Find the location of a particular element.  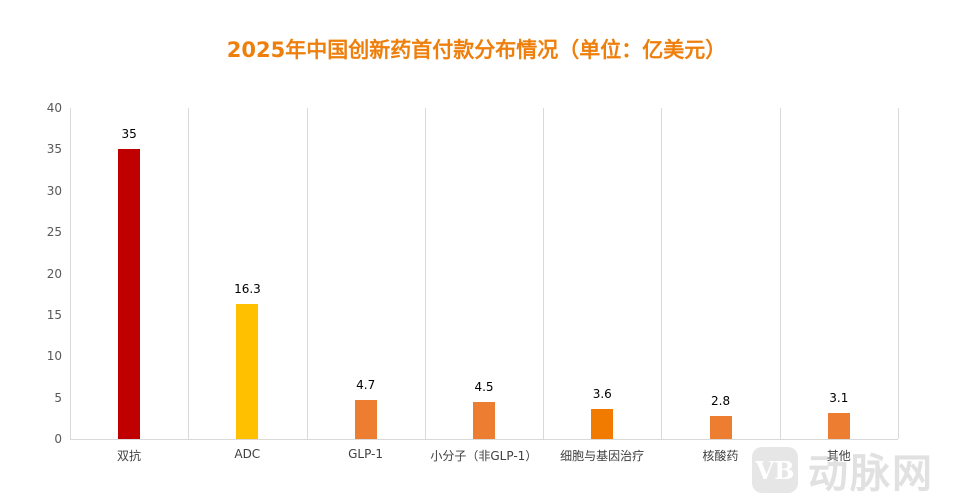

y-tick-label: 0 is located at coordinates (58, 439).